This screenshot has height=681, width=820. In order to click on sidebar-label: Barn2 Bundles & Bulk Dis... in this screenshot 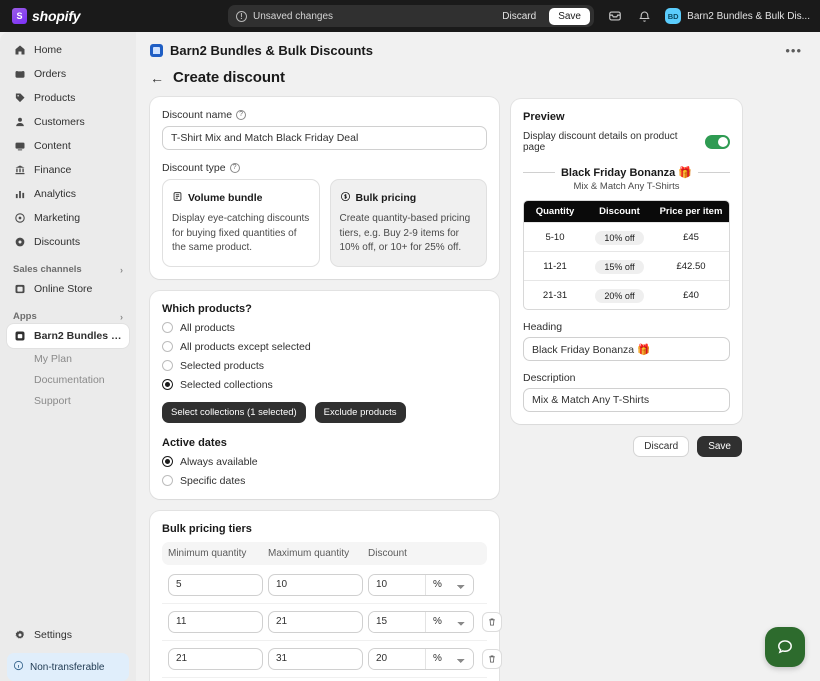, I will do `click(78, 336)`.